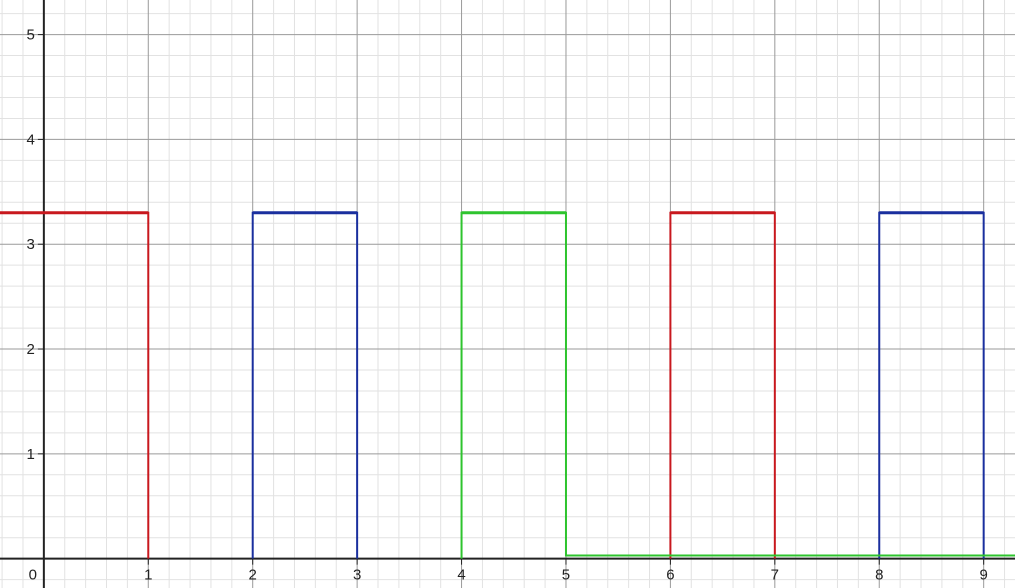  Describe the element at coordinates (253, 575) in the screenshot. I see `x-tick-label: 2` at that location.